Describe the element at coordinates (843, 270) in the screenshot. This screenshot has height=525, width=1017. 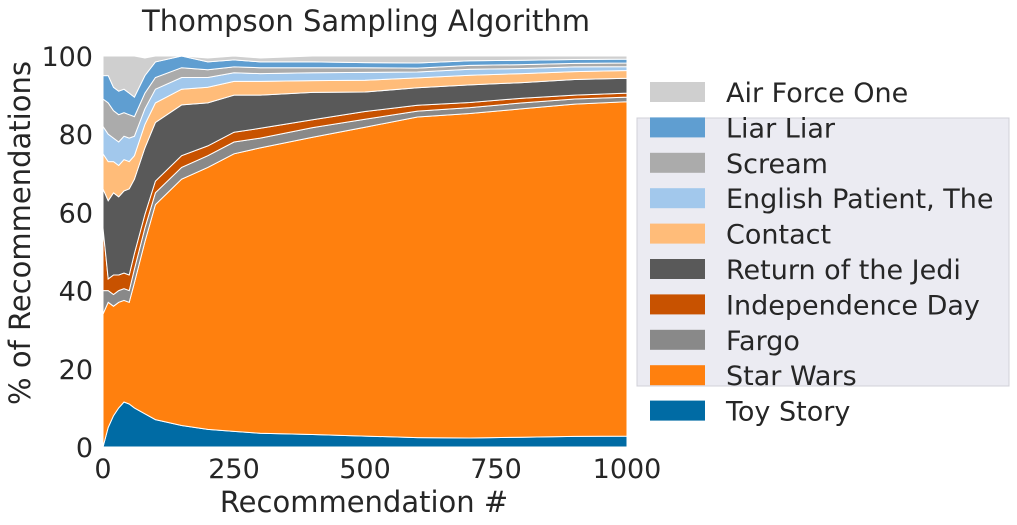
I see `legend-label: Return of the Jedi` at that location.